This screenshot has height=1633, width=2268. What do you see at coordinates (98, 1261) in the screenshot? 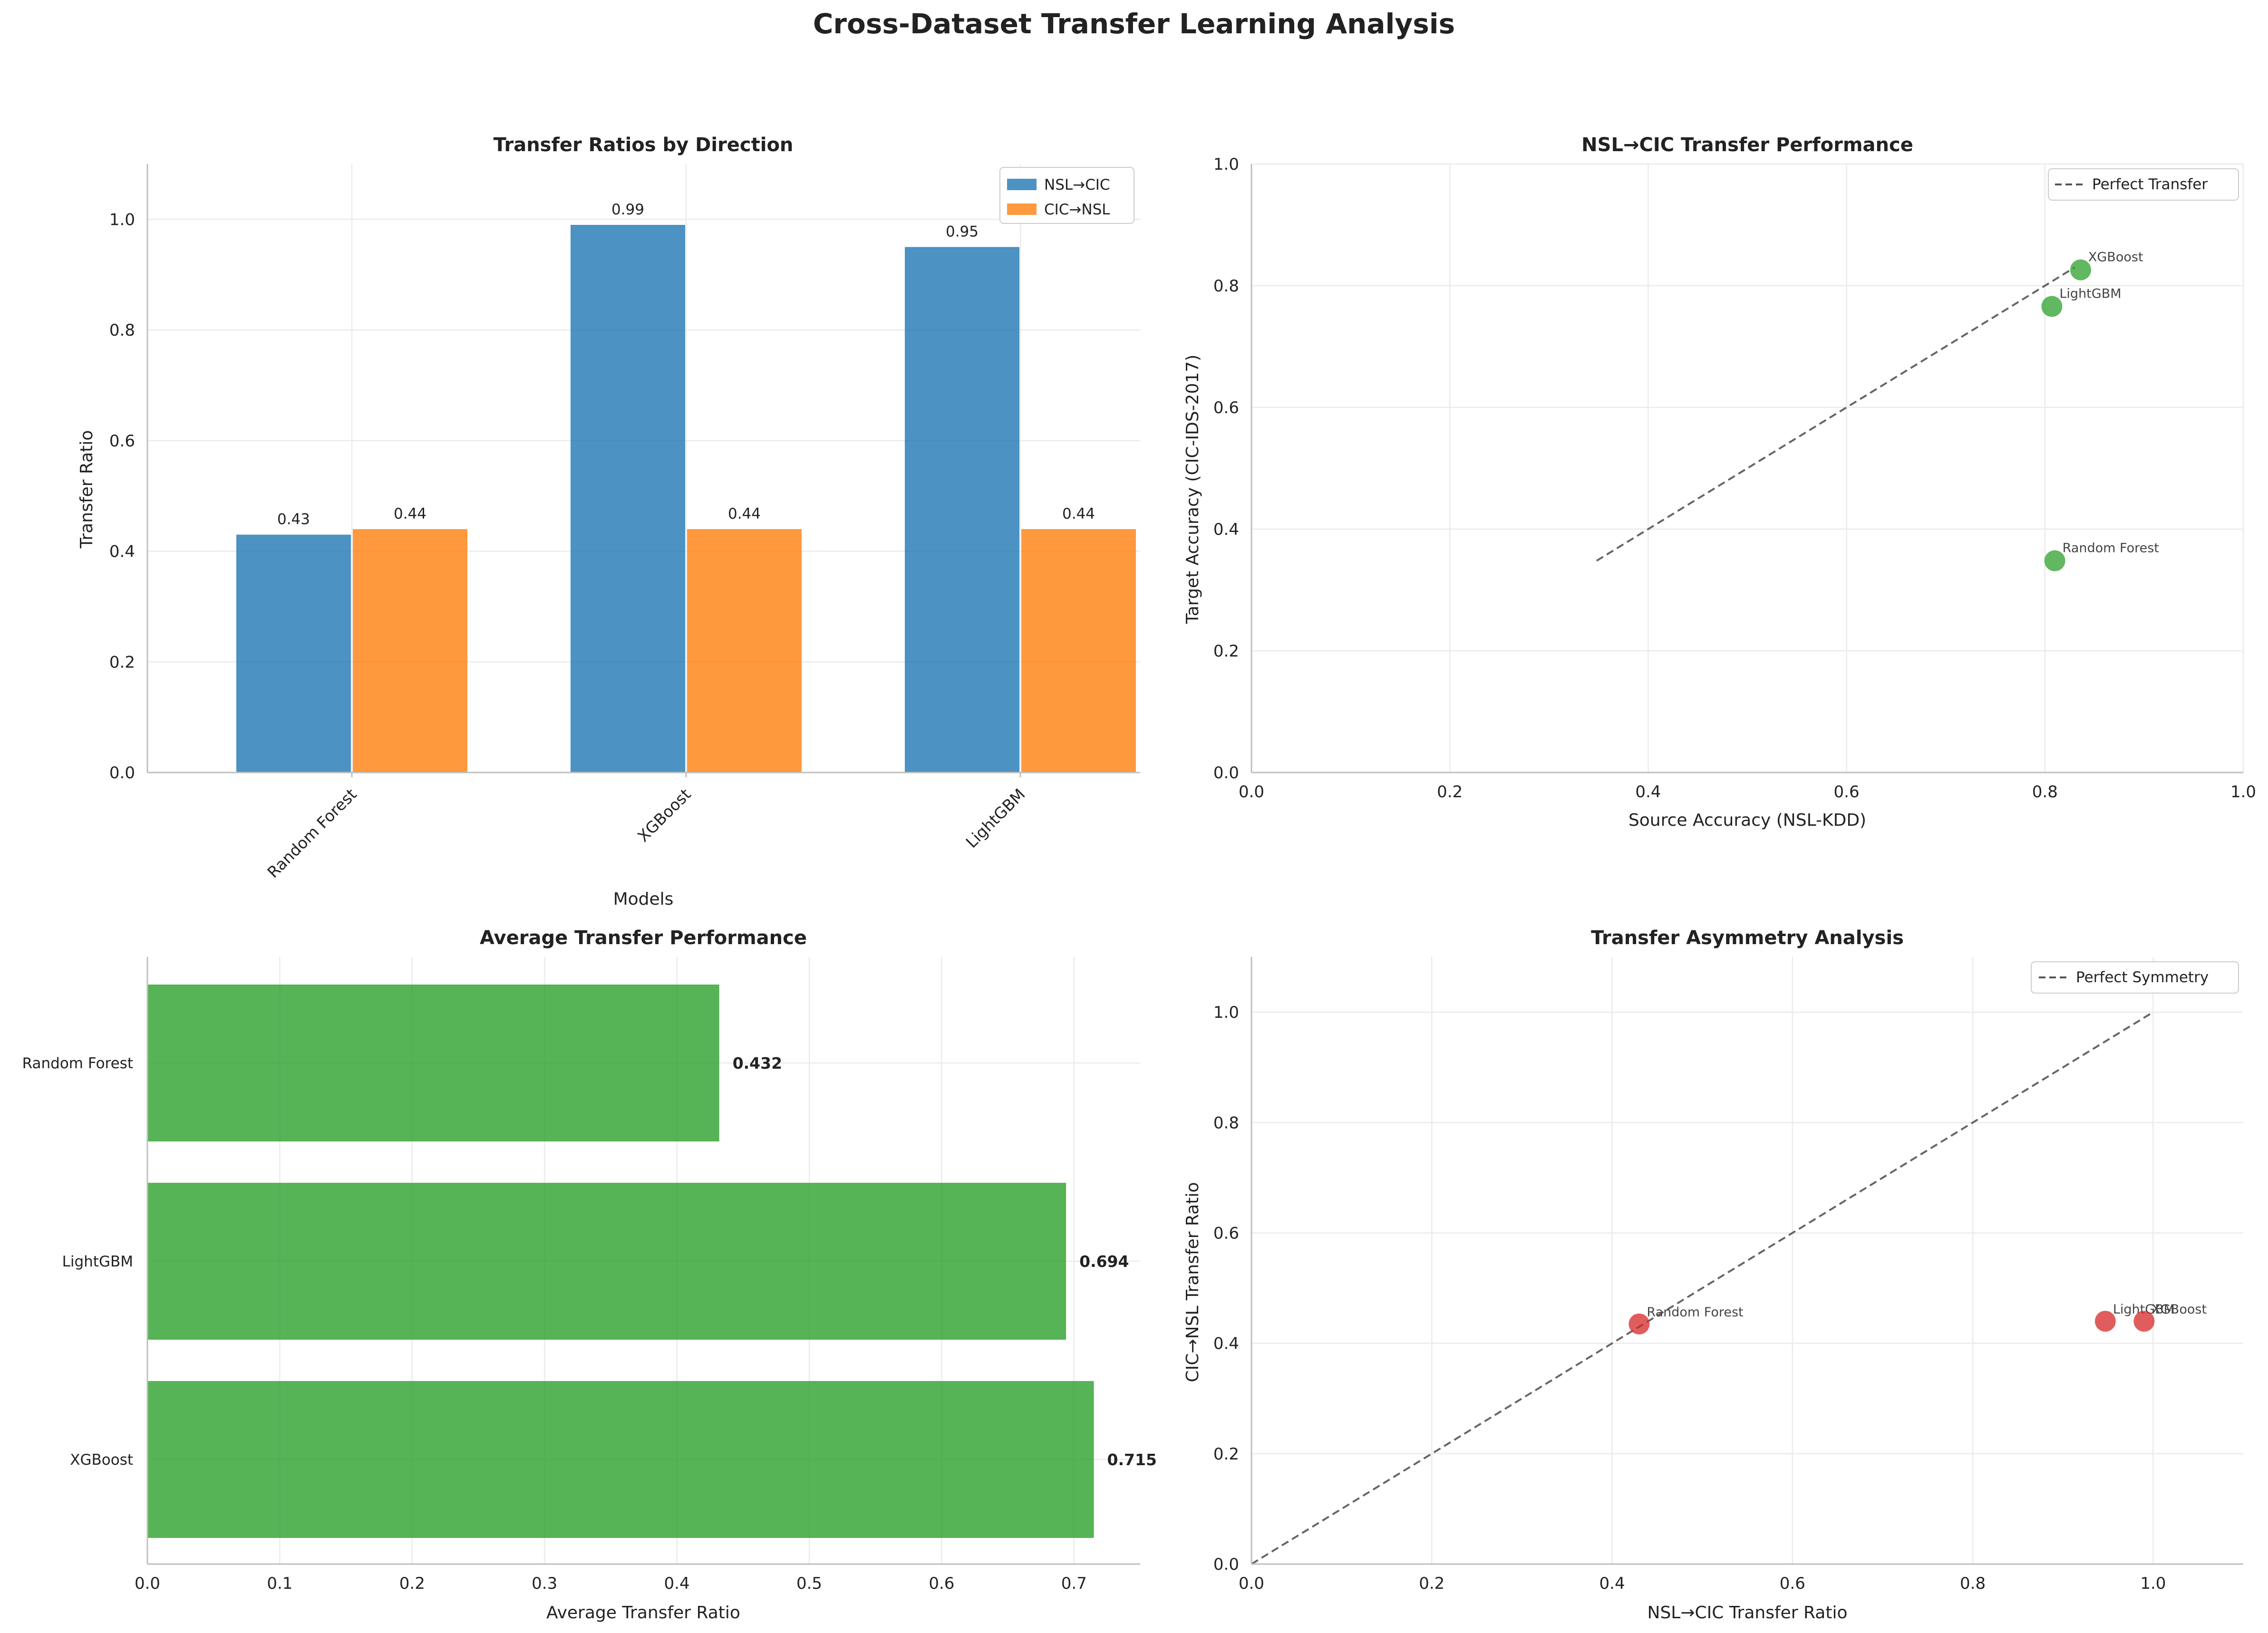
I see `y-tick-label: LightGBM` at bounding box center [98, 1261].